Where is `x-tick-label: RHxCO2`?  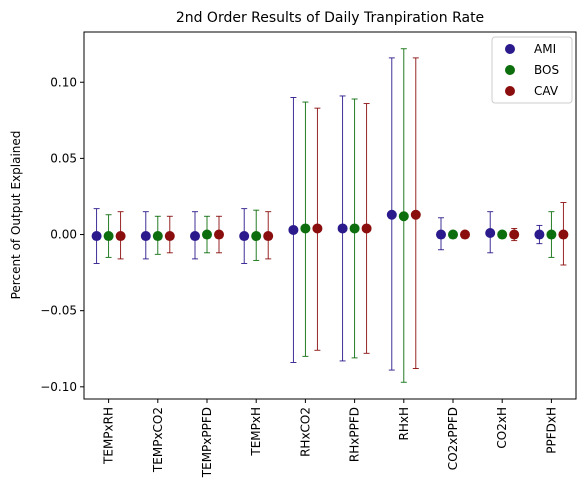 x-tick-label: RHxCO2 is located at coordinates (305, 432).